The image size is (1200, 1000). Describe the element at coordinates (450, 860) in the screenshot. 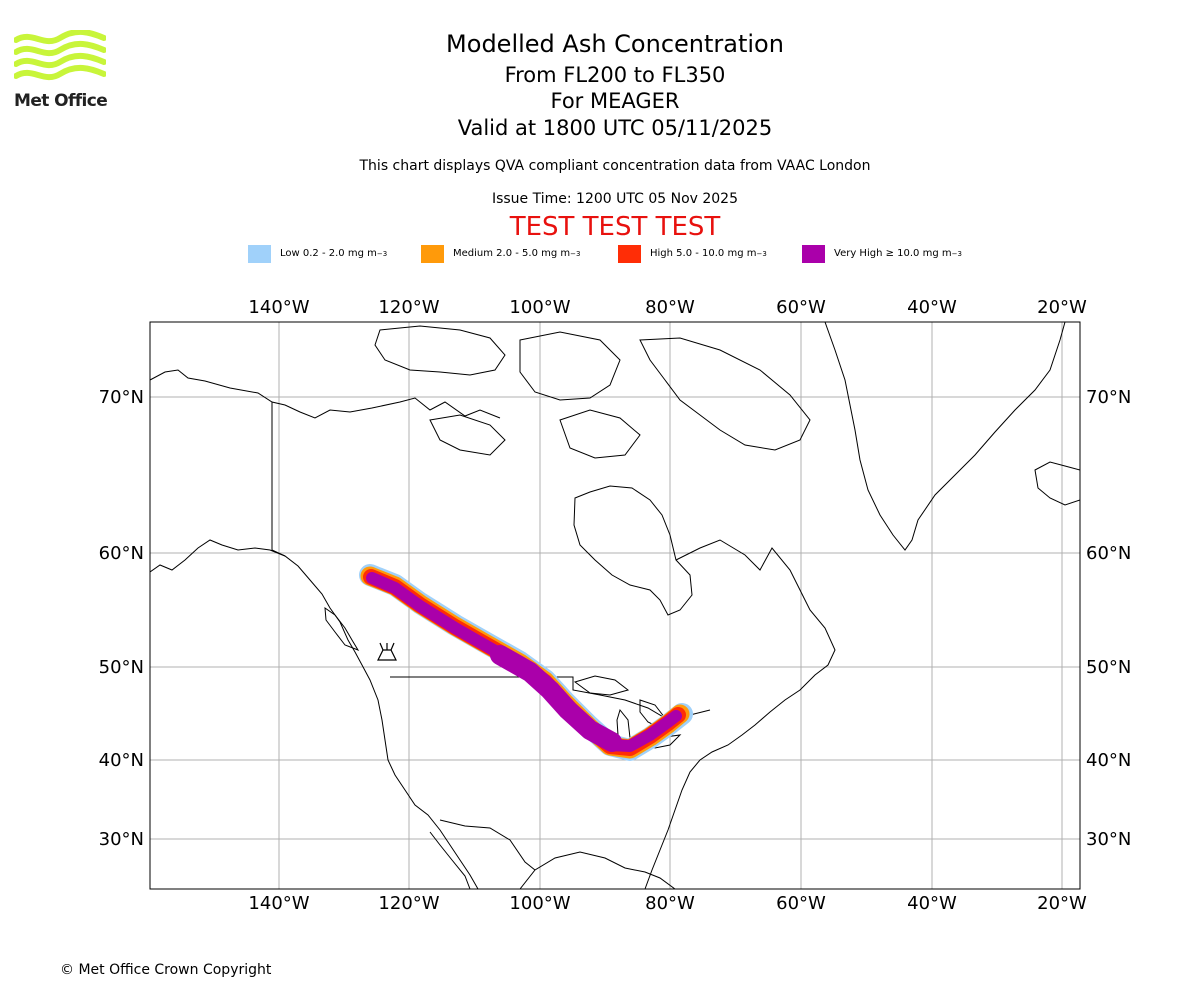

I see `coastline-mexico-gulf` at that location.